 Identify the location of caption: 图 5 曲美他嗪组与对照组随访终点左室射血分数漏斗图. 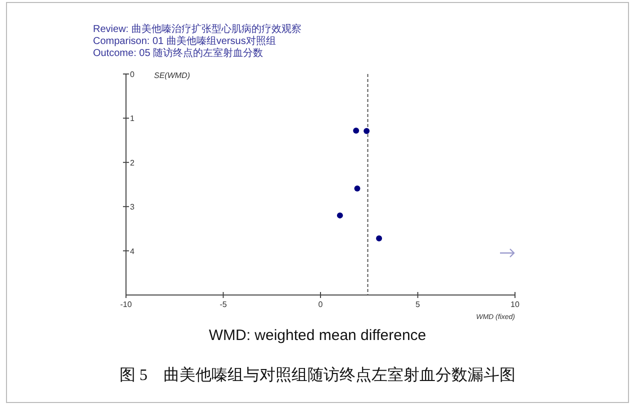
(318, 375).